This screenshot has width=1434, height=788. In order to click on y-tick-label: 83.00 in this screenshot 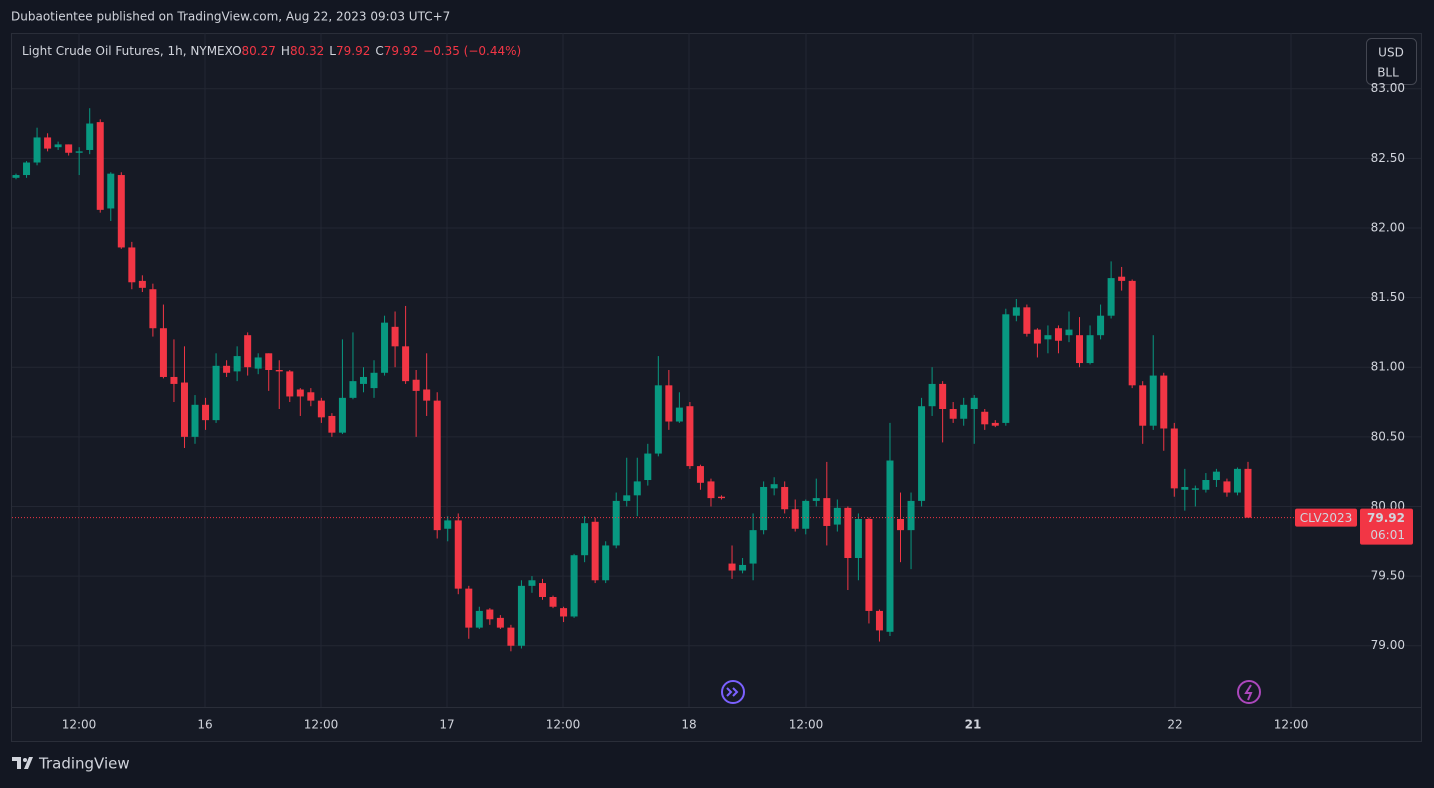, I will do `click(1388, 88)`.